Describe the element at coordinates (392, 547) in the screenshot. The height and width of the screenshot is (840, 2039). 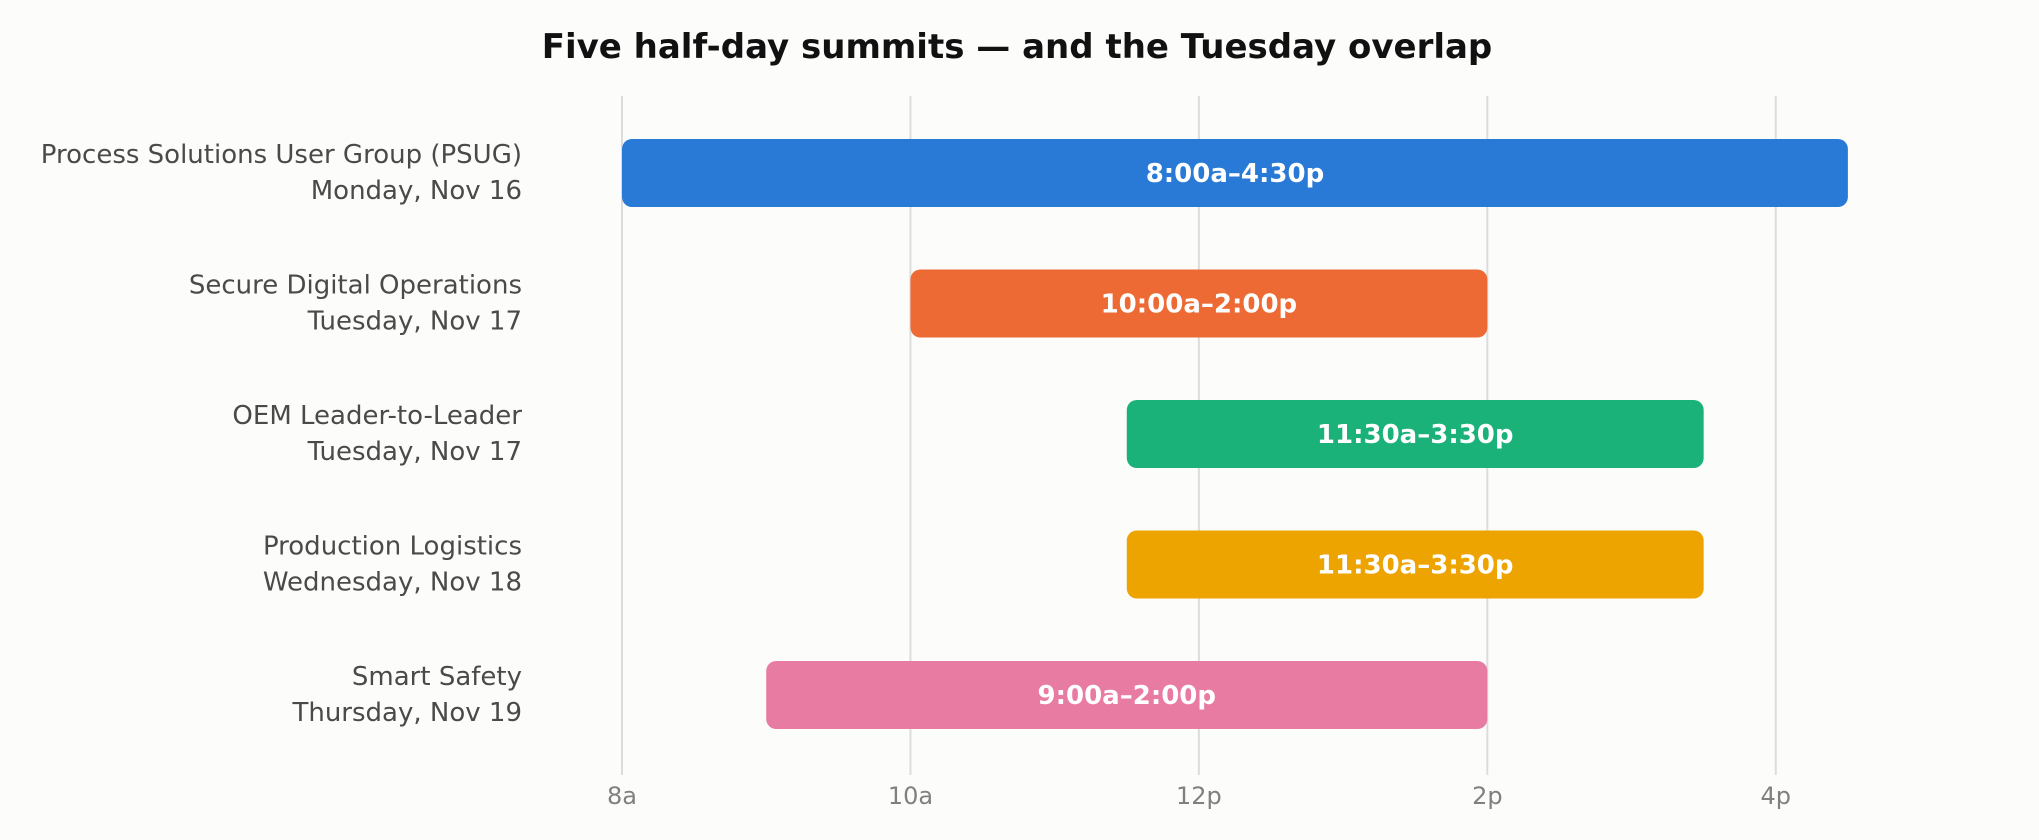
I see `category-label-name: Production Logistics` at that location.